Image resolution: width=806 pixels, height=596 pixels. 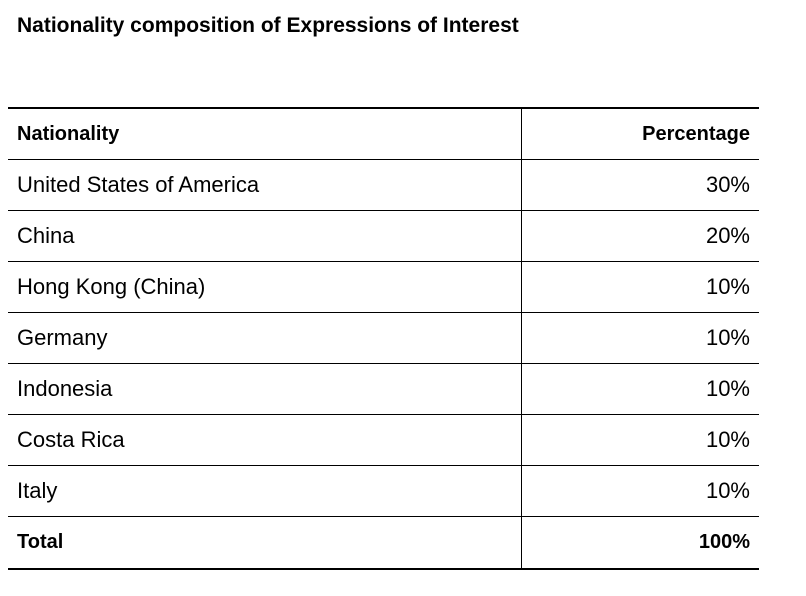 I want to click on total-percentage: 100%, so click(x=724, y=542).